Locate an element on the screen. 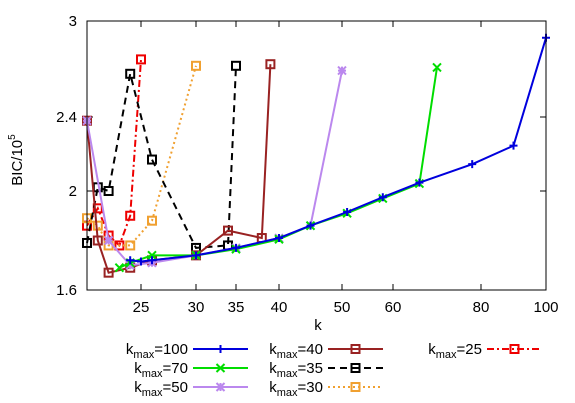 The height and width of the screenshot is (403, 575). legend-label: kmax=70 is located at coordinates (161, 370).